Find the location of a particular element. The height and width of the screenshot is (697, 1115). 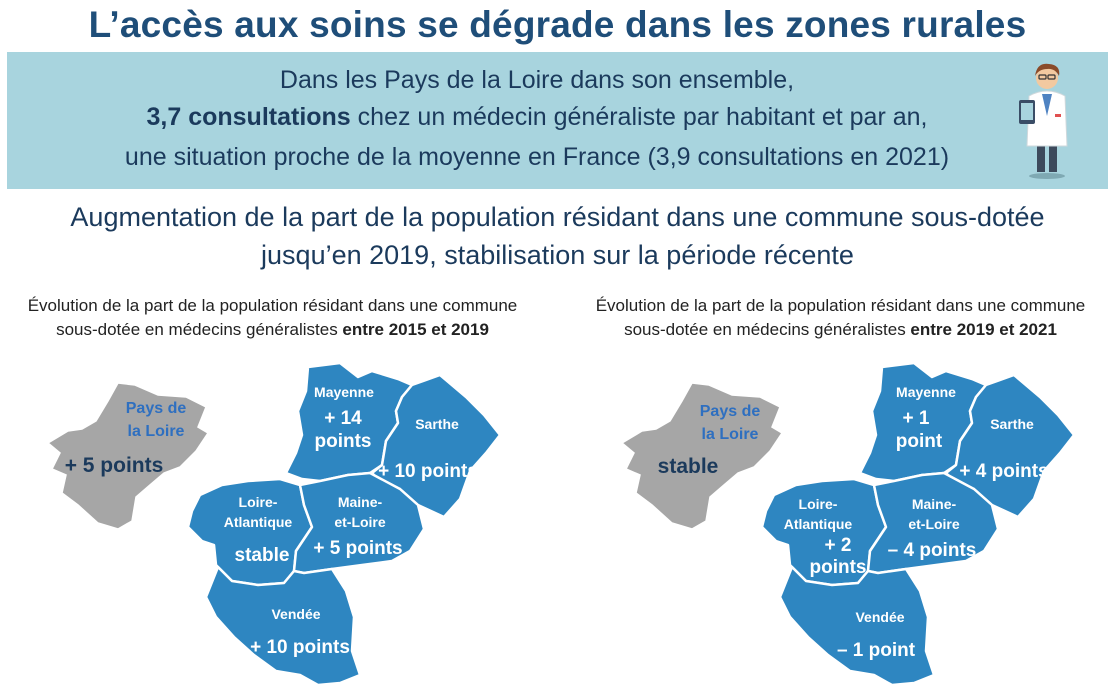

map-2-caption-period: entre 2019 et 2021 is located at coordinates (983, 329).